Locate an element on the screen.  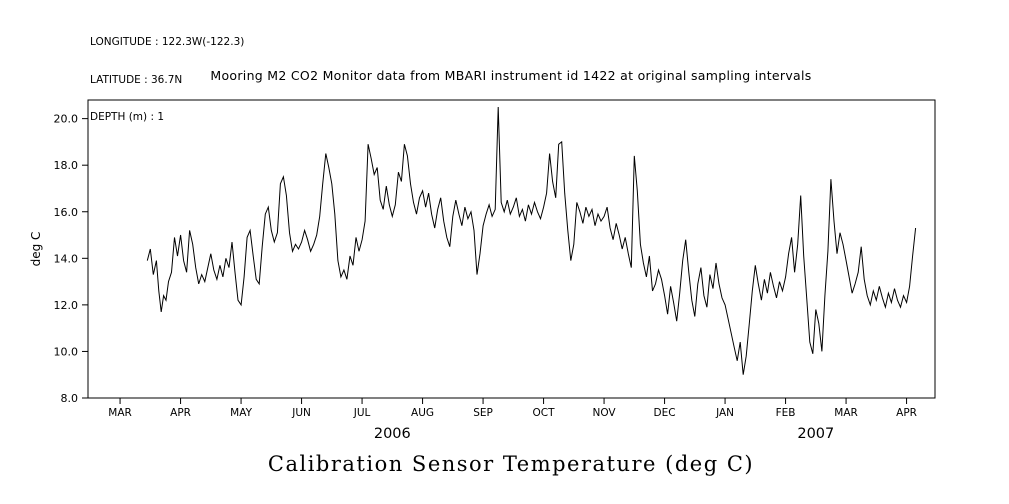
y-tick-label: 16.0 is located at coordinates (66, 212).